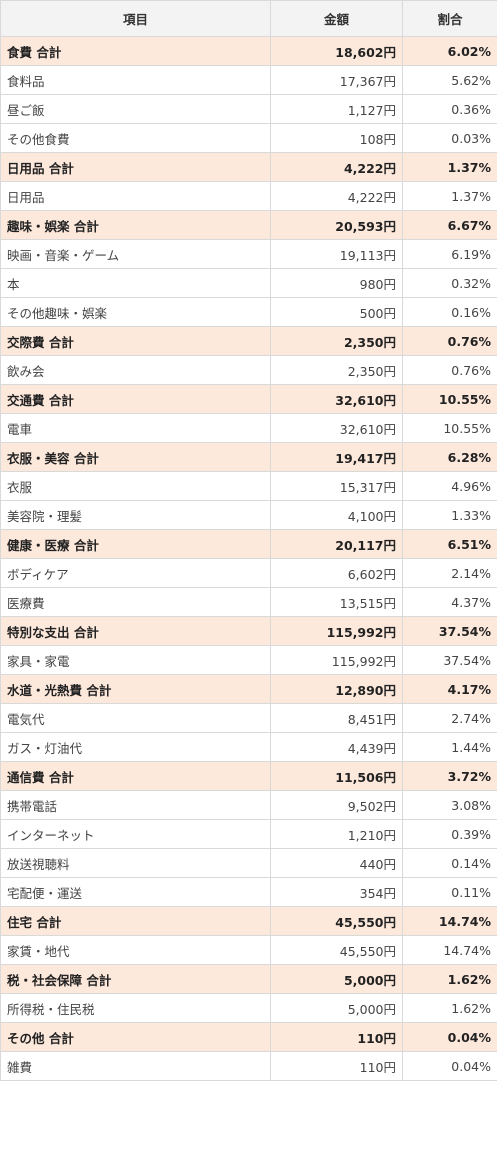  I want to click on row-ratio: 0.11%, so click(449, 892).